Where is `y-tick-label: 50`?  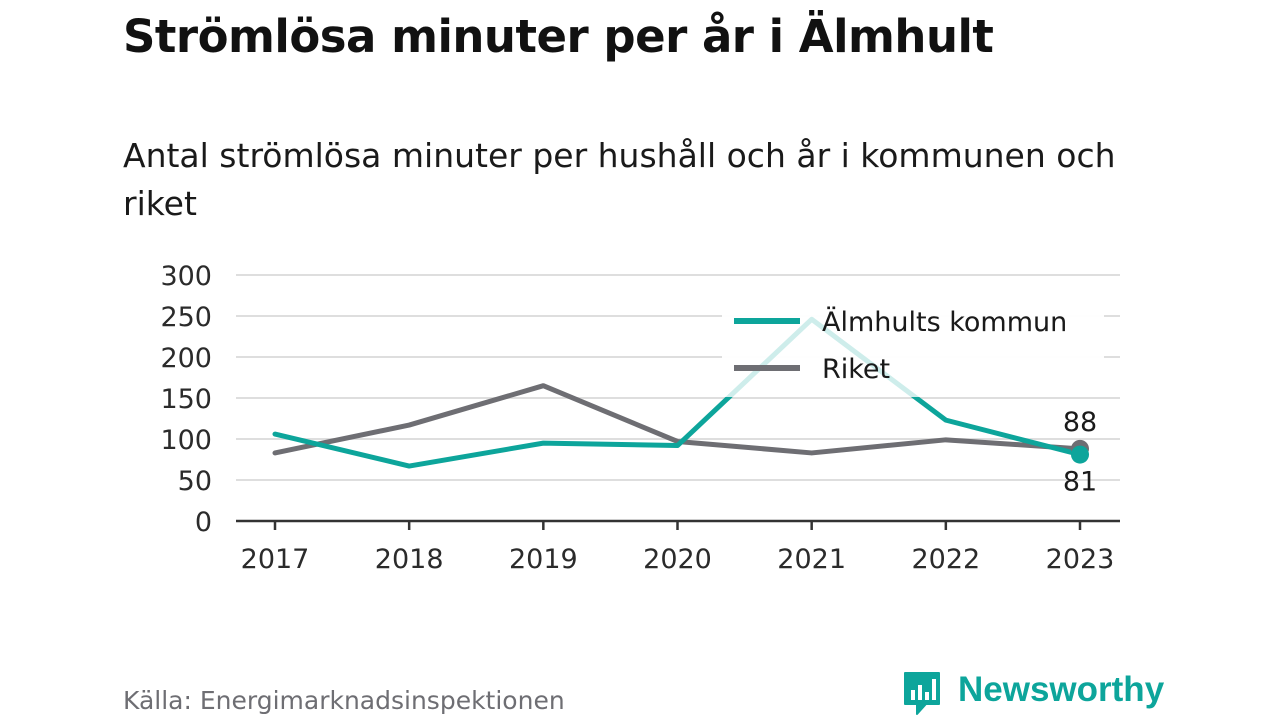
y-tick-label: 50 is located at coordinates (195, 481).